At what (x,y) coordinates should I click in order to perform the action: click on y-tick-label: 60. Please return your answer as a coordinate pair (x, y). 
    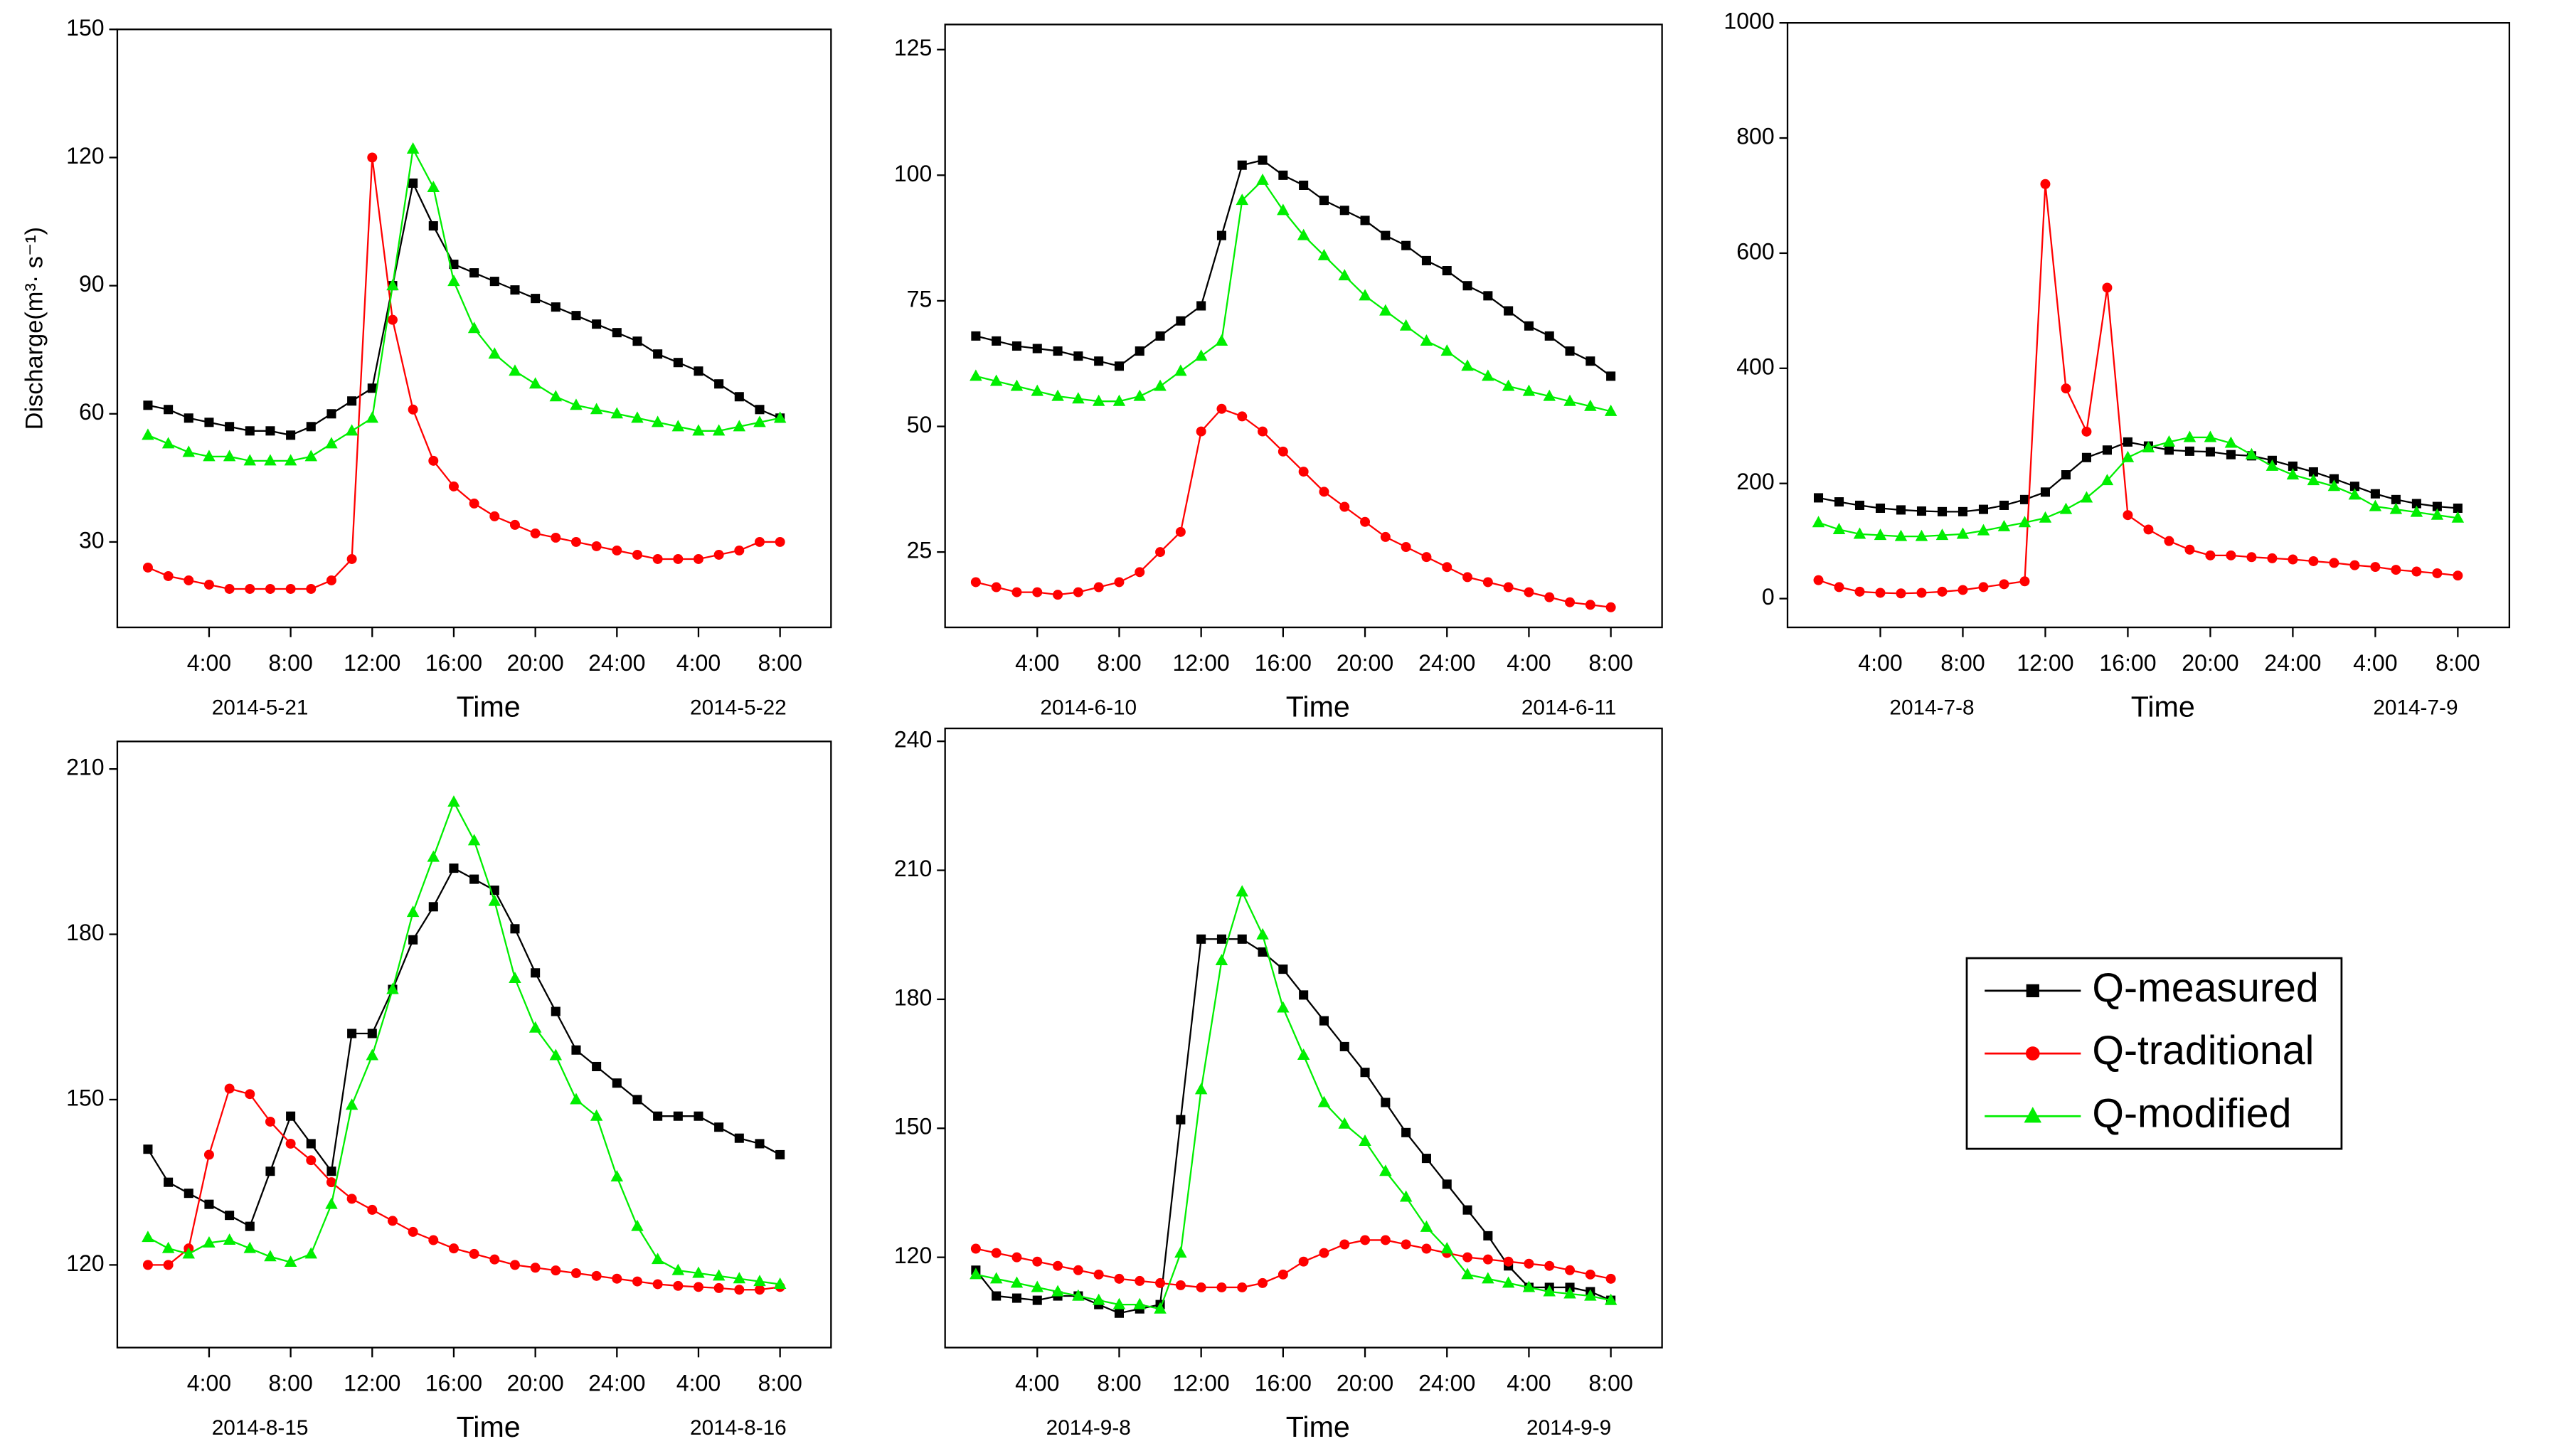
    Looking at the image, I should click on (92, 412).